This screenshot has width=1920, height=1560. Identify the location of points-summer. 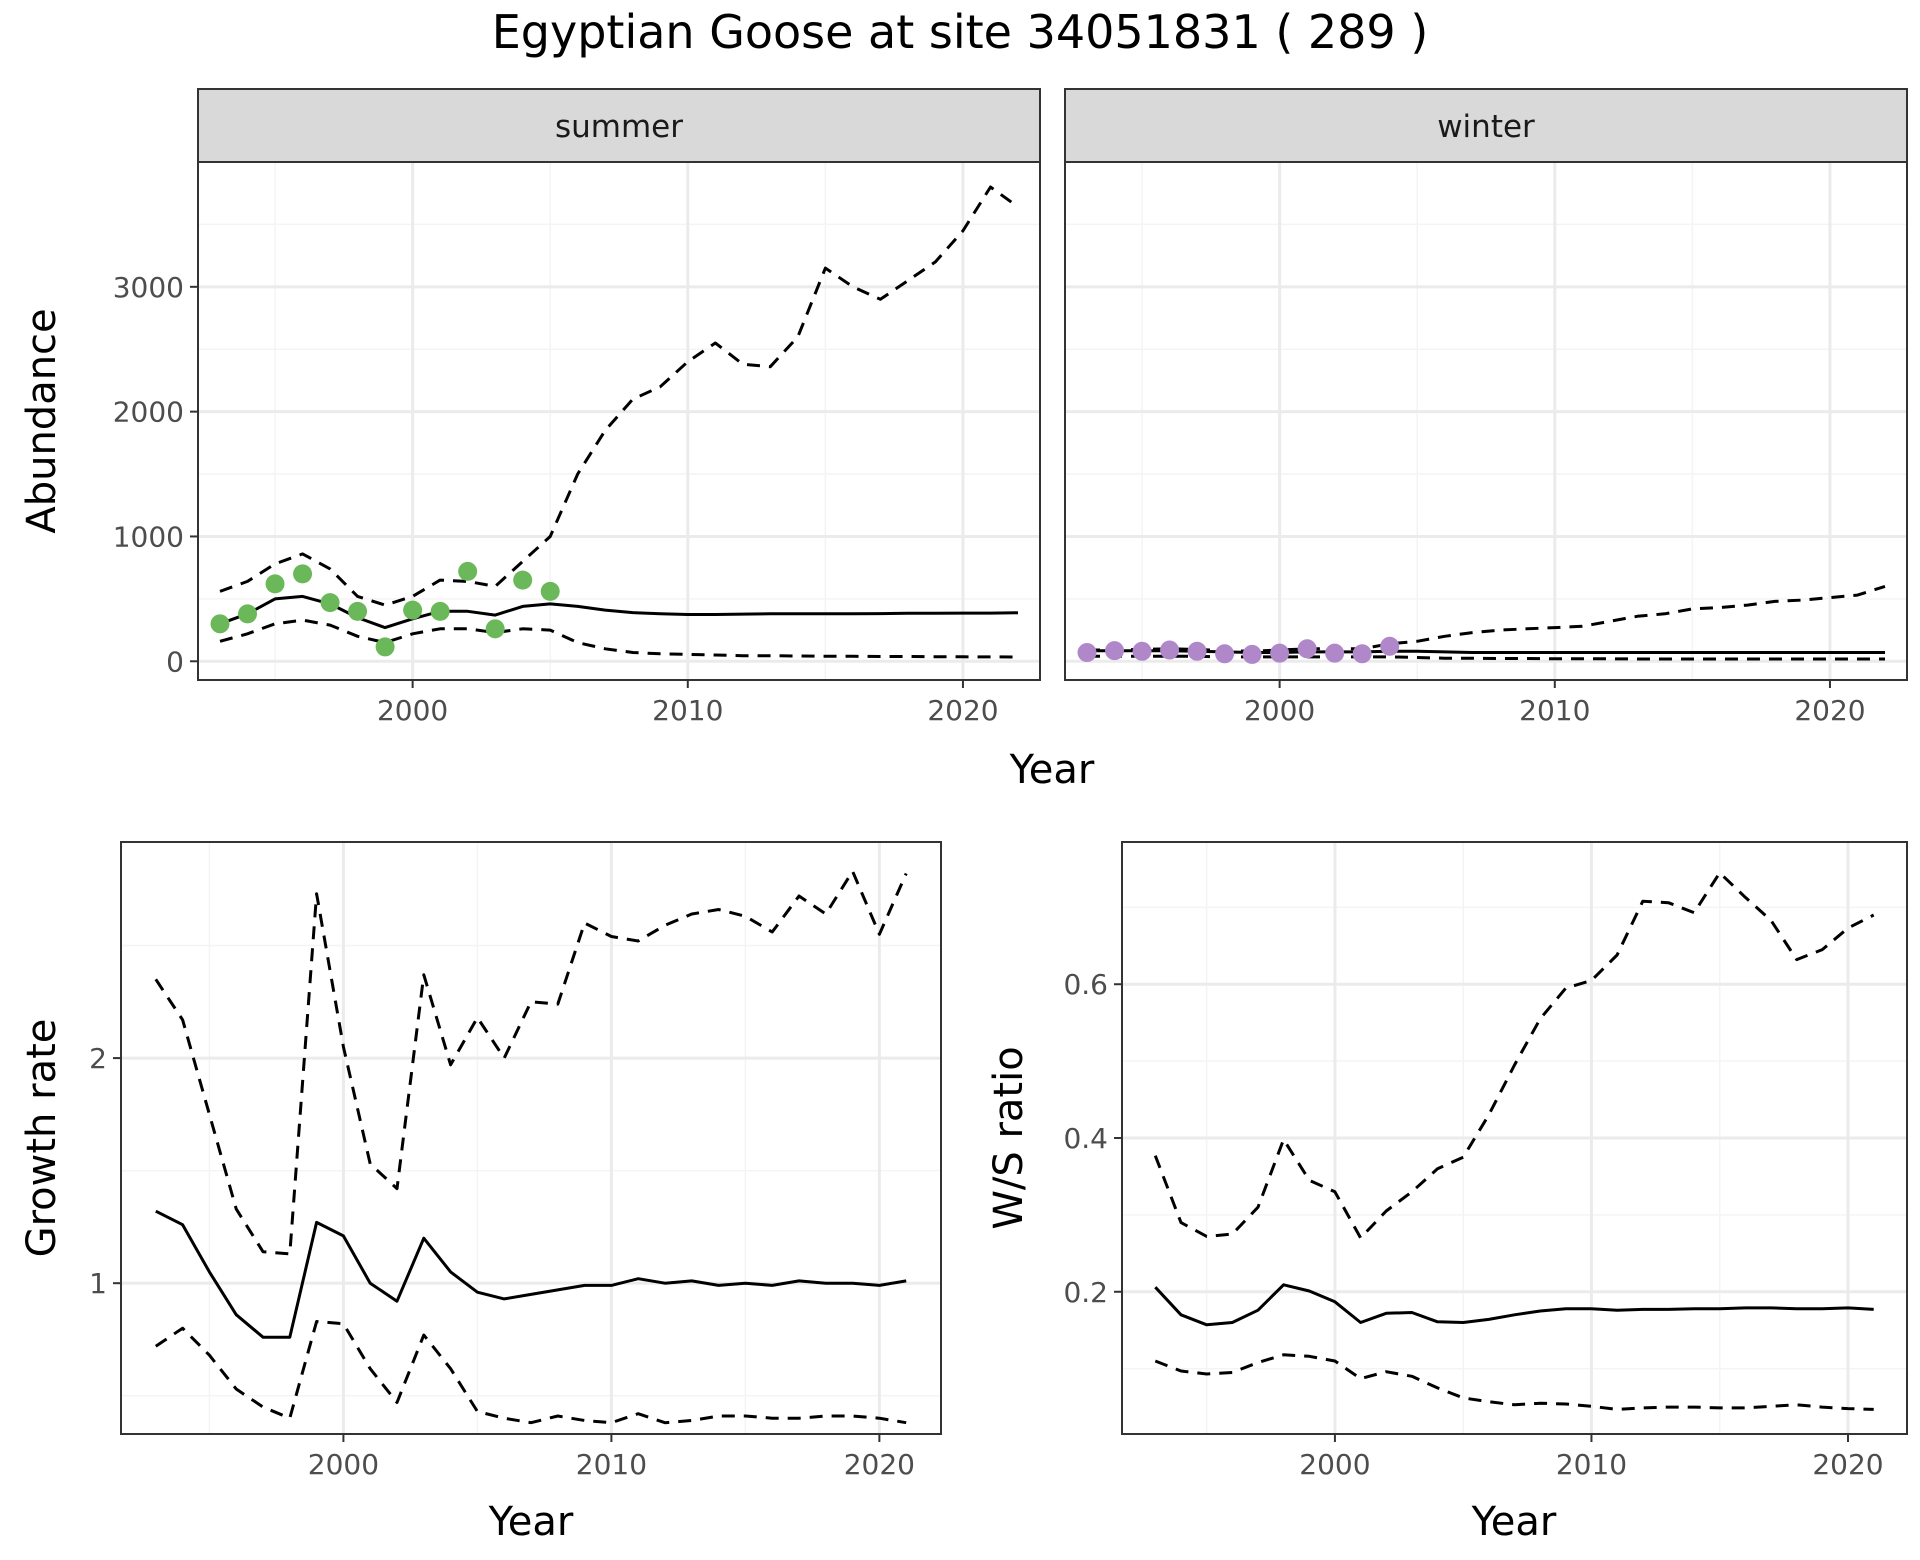
(385, 609).